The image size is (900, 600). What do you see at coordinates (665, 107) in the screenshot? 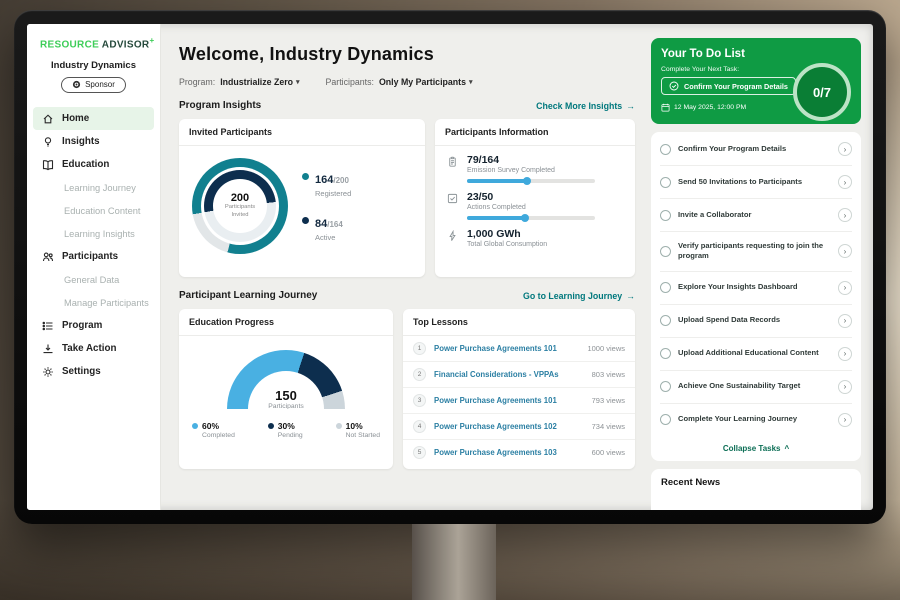
I see `calendar-icon` at bounding box center [665, 107].